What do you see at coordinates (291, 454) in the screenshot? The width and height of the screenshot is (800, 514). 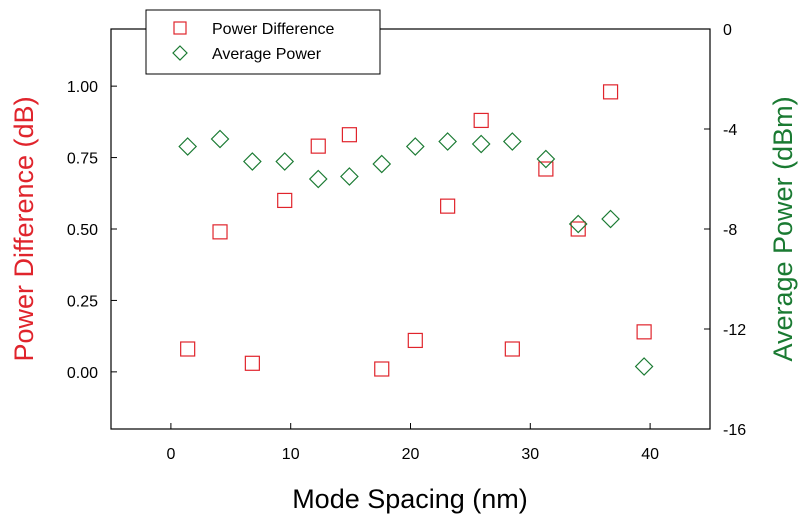 I see `x-tick-label: 10` at bounding box center [291, 454].